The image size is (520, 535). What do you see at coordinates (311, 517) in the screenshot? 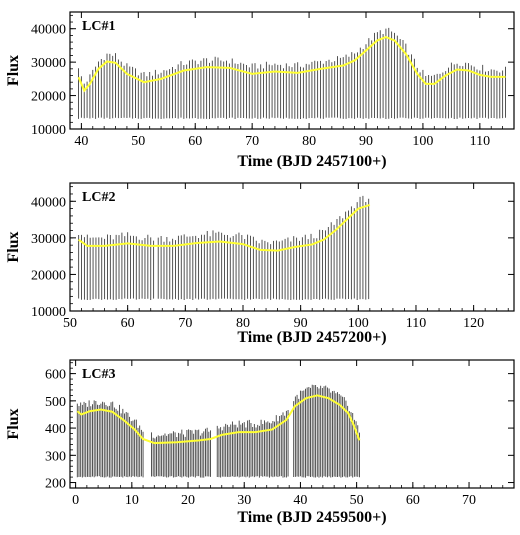
I see `x-axis-label: Time (BJD 2459500+)` at bounding box center [311, 517].